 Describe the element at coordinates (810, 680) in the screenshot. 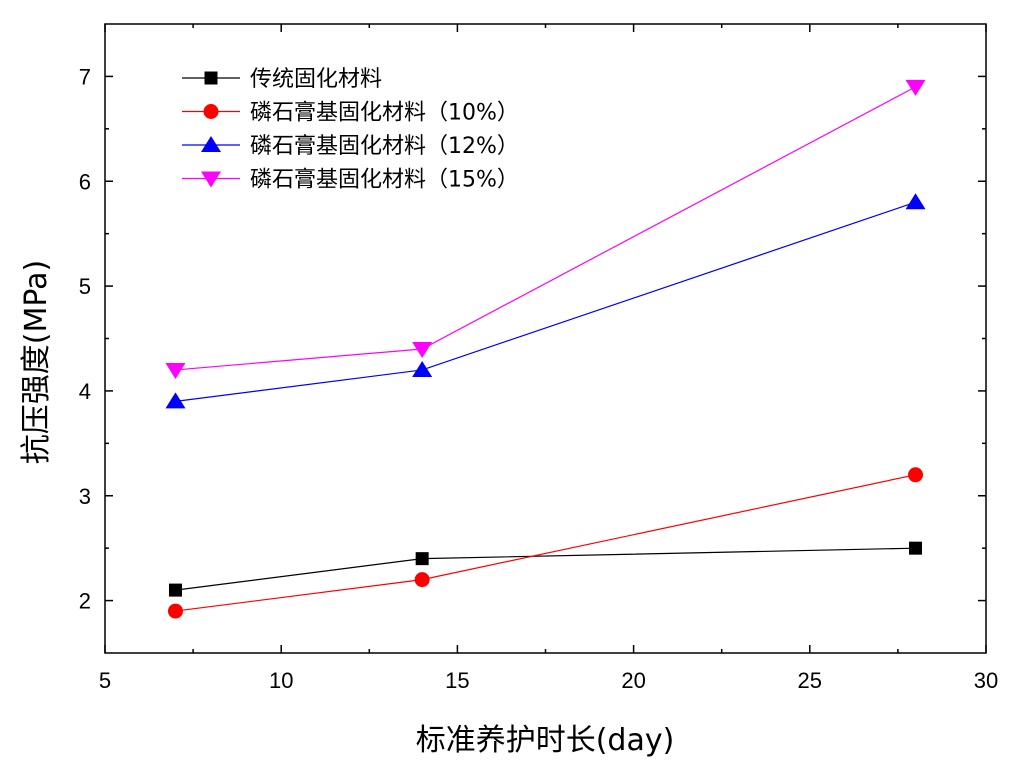

I see `x-tick-label: 25` at that location.